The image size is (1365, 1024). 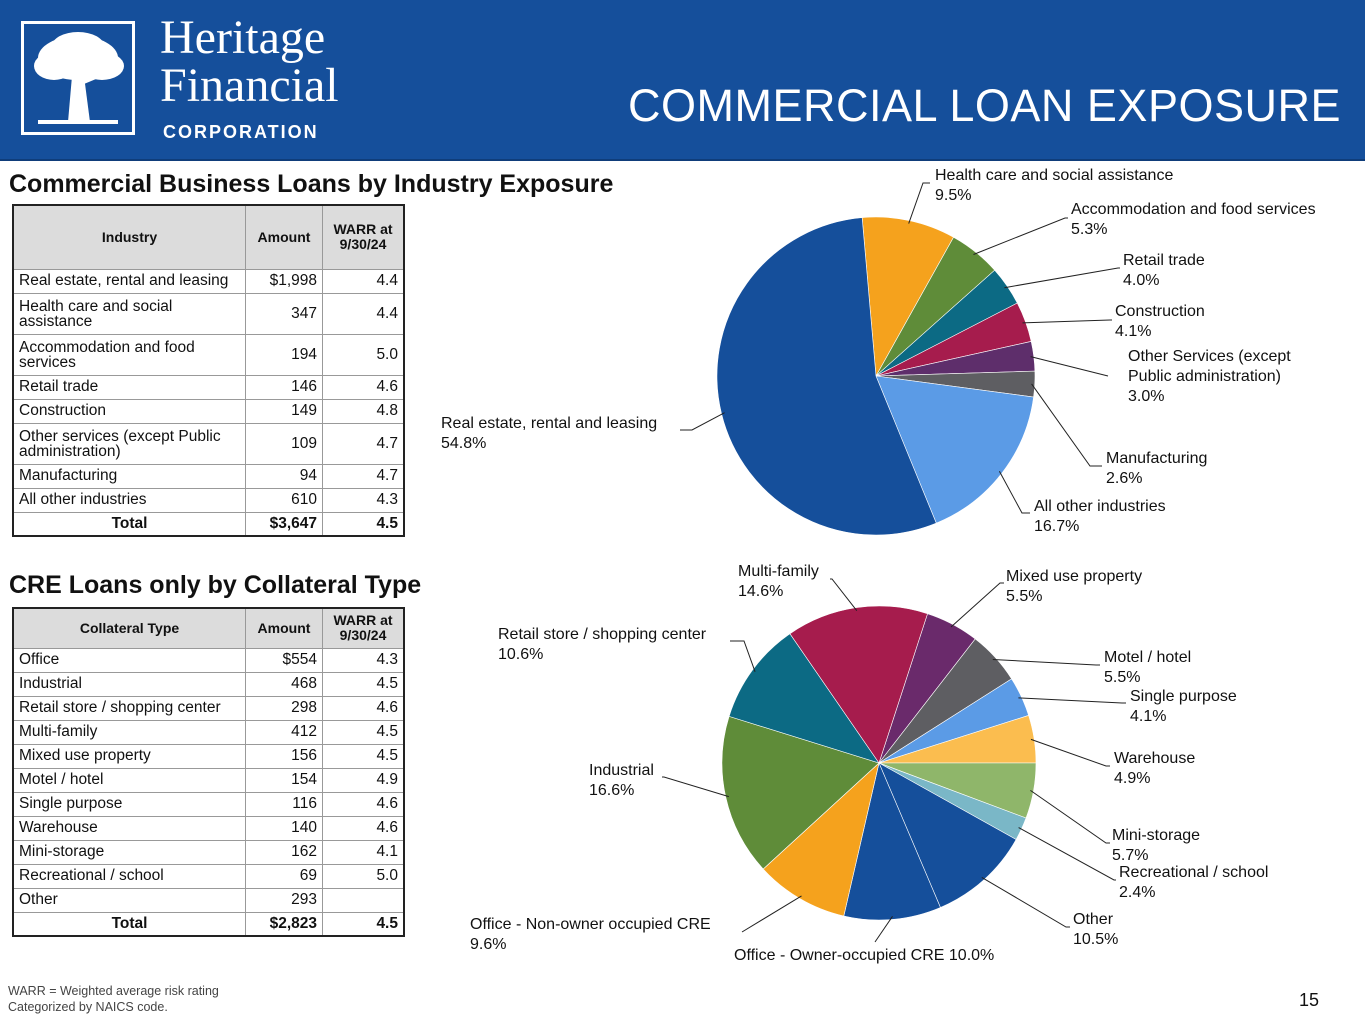 I want to click on cre-cell: 4.5, so click(x=363, y=756).